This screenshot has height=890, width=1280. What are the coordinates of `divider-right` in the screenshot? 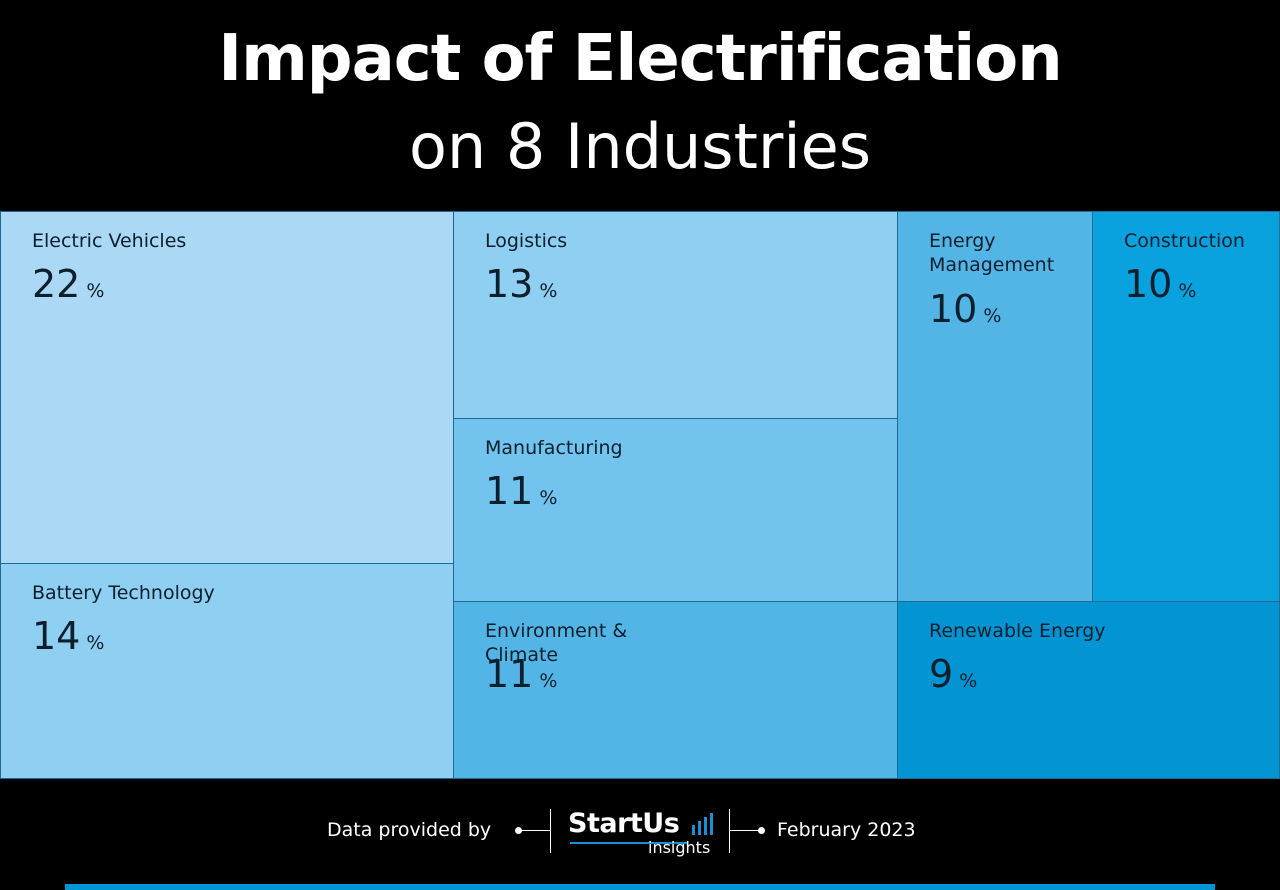 It's located at (729, 831).